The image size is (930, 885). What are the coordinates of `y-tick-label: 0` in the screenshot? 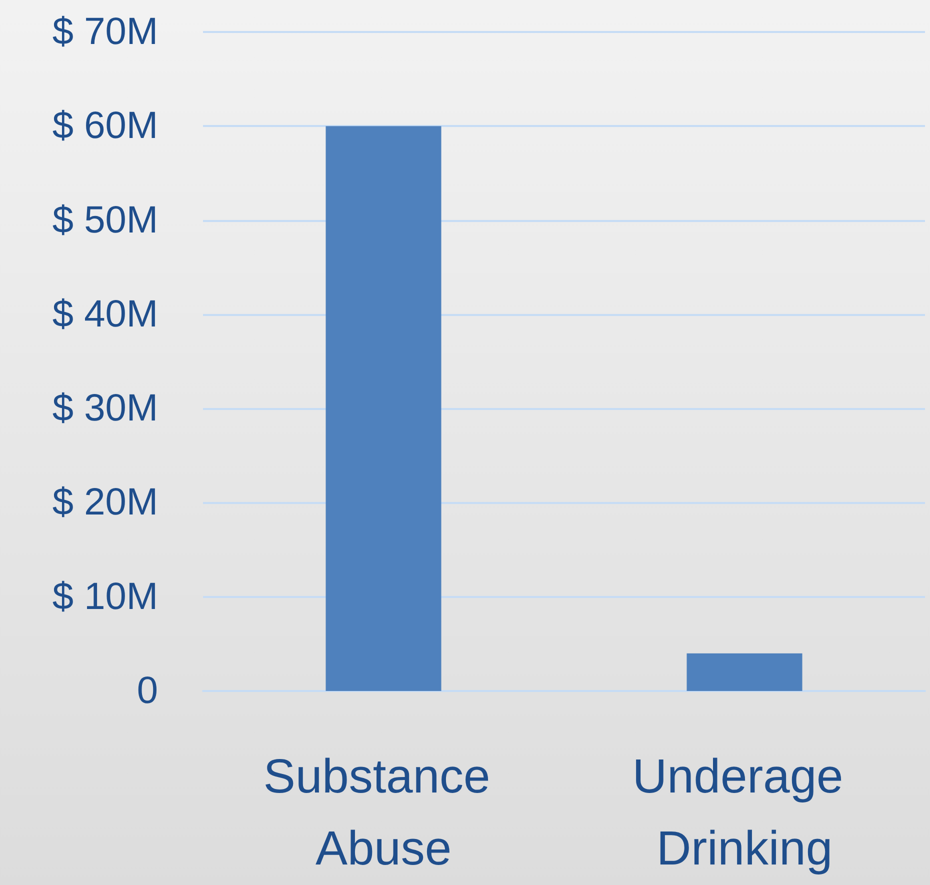 It's located at (147, 691).